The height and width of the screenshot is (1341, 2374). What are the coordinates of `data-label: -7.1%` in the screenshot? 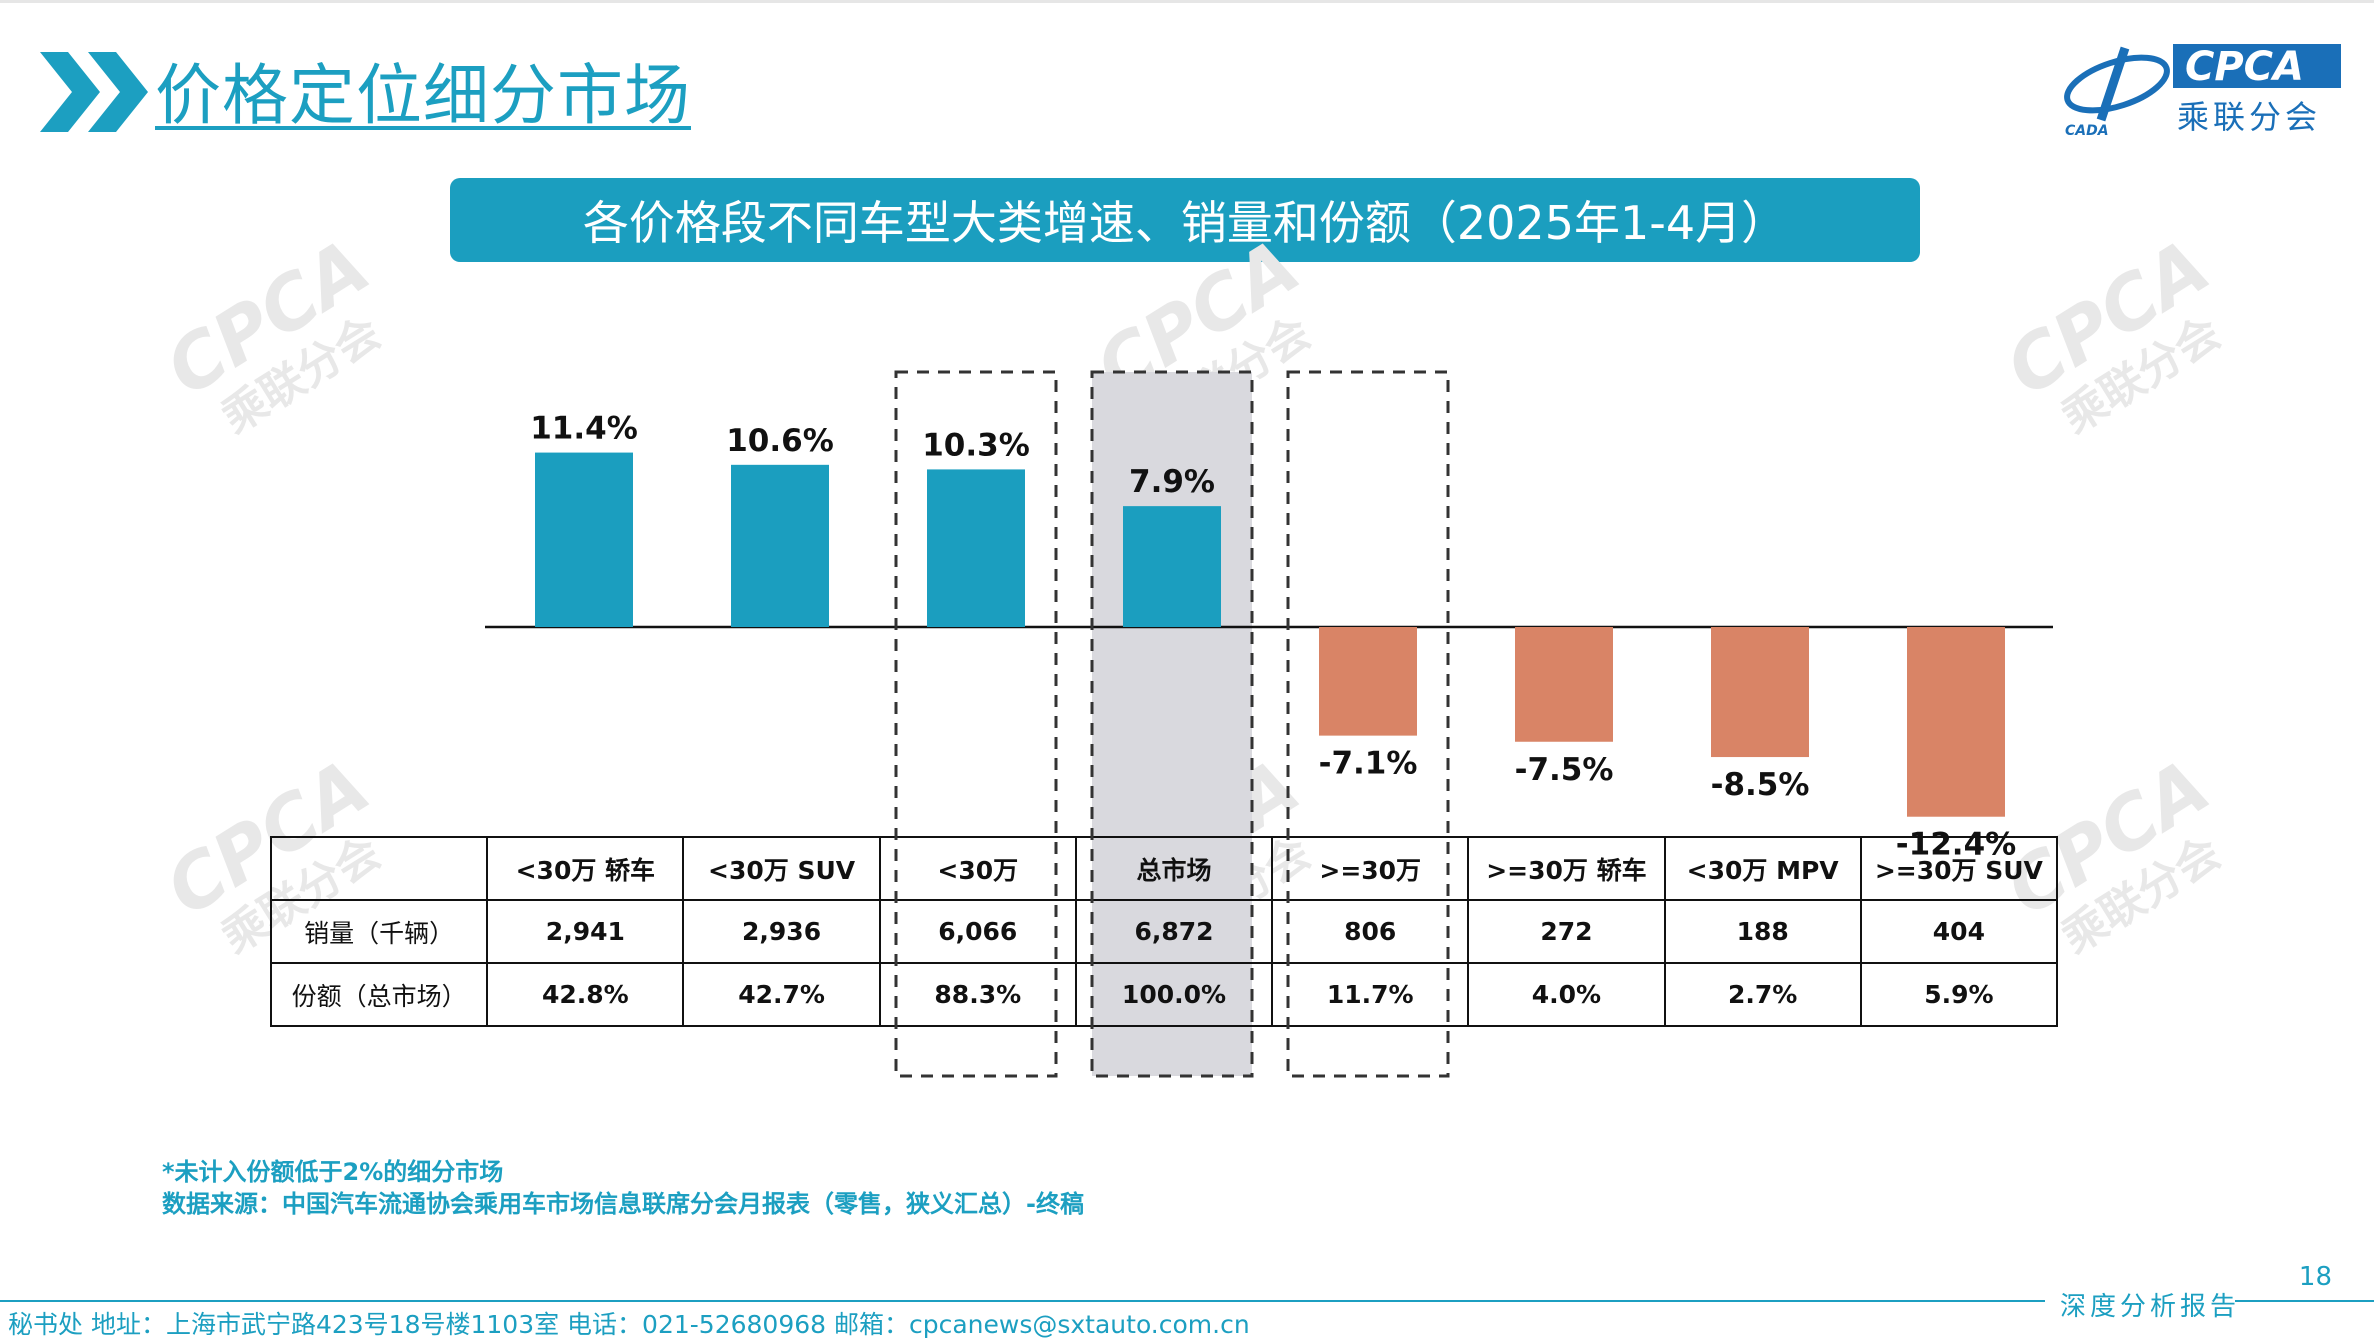 It's located at (1368, 764).